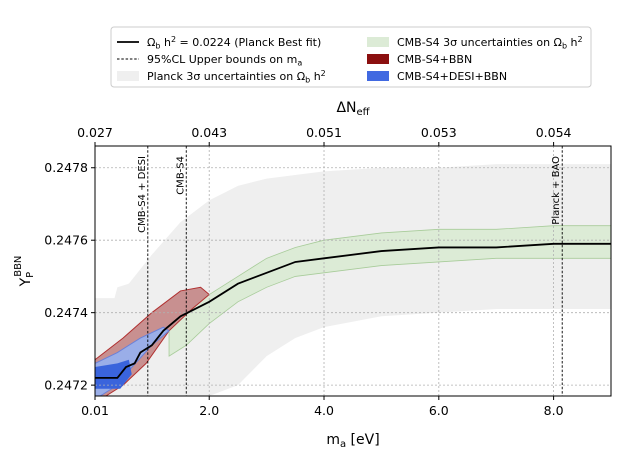  What do you see at coordinates (554, 410) in the screenshot?
I see `x-tick-label: 8.0` at bounding box center [554, 410].